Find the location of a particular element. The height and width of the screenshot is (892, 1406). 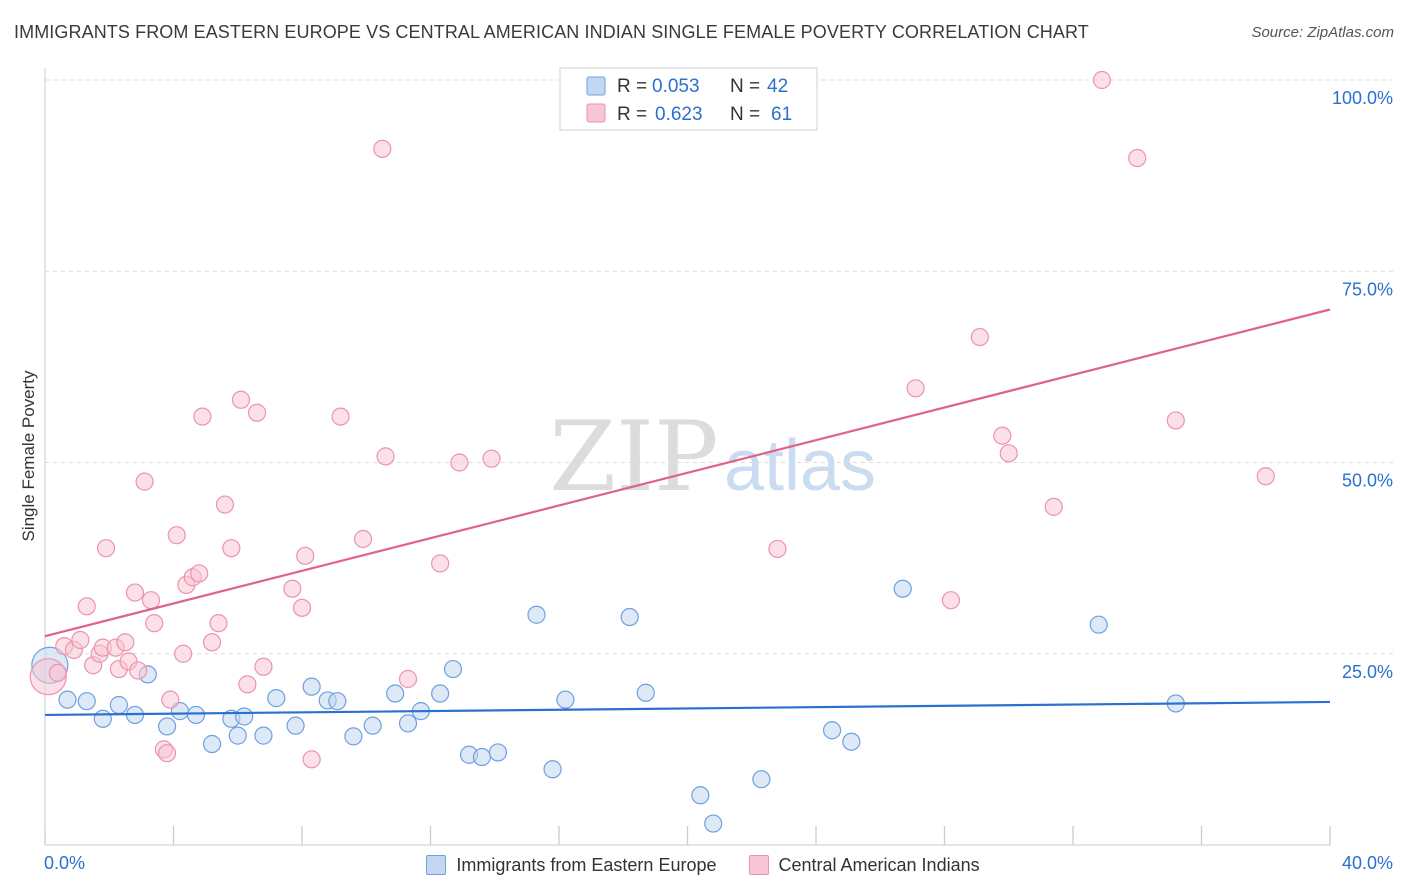

y-tick-label: 25.0% is located at coordinates (1367, 672).